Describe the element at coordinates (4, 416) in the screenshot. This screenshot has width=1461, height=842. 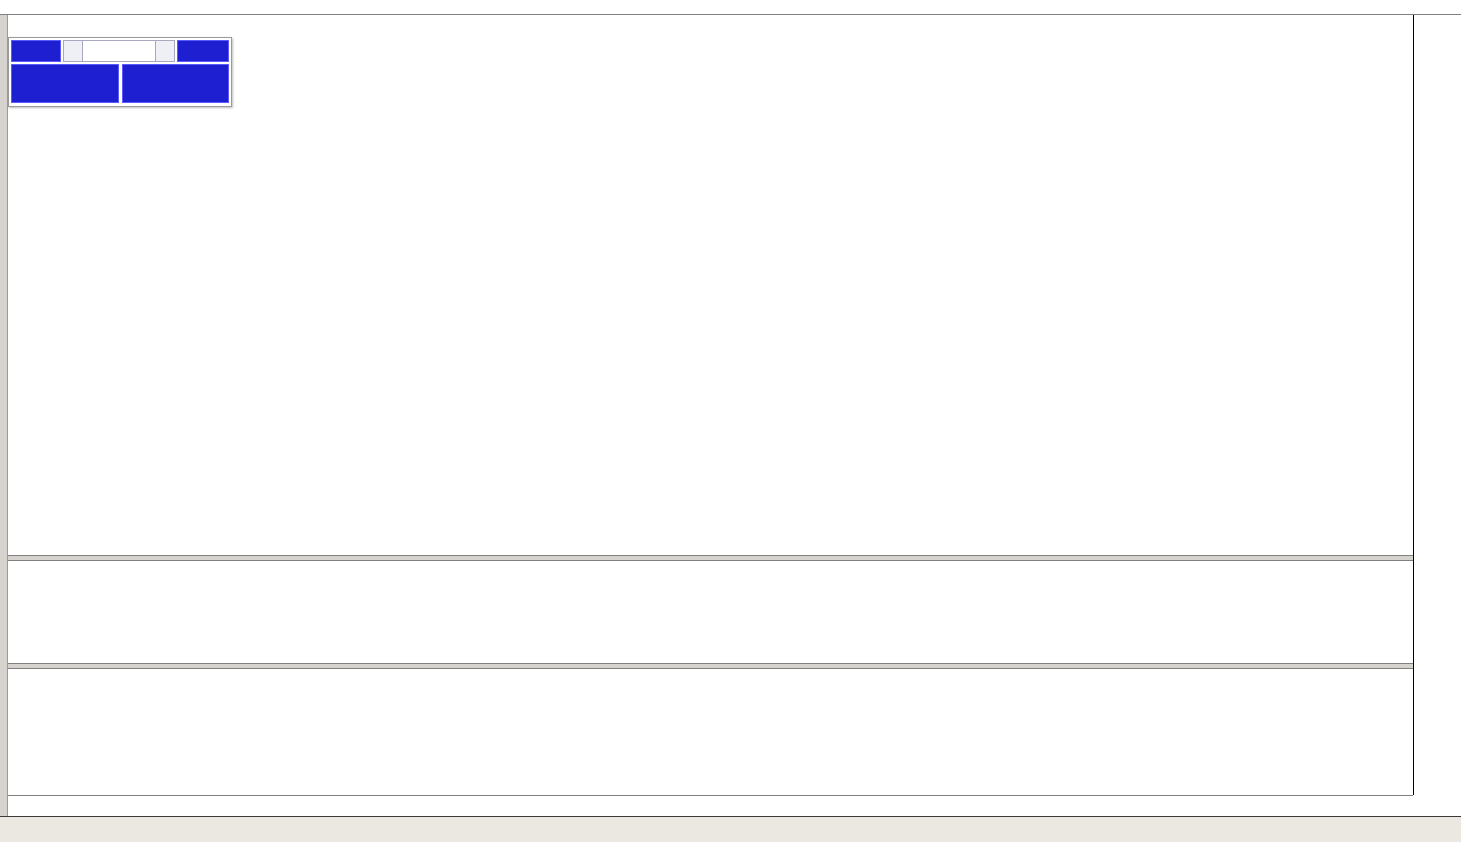
I see `window-left-edge` at that location.